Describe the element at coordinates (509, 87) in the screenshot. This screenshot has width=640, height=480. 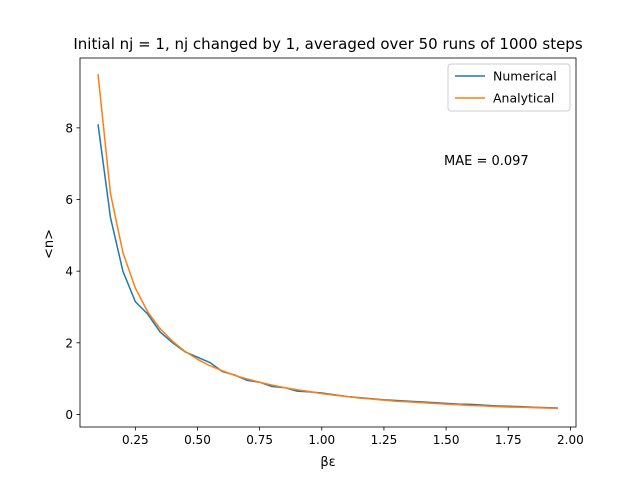
I see `legend: Numerical Analytical` at that location.